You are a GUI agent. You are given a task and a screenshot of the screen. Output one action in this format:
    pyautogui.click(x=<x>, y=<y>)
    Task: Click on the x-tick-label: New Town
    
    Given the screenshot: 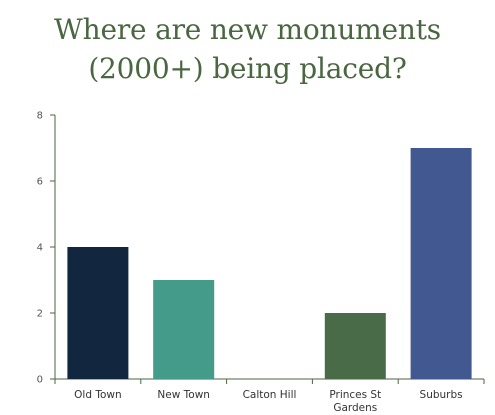 What is the action you would take?
    pyautogui.click(x=183, y=395)
    